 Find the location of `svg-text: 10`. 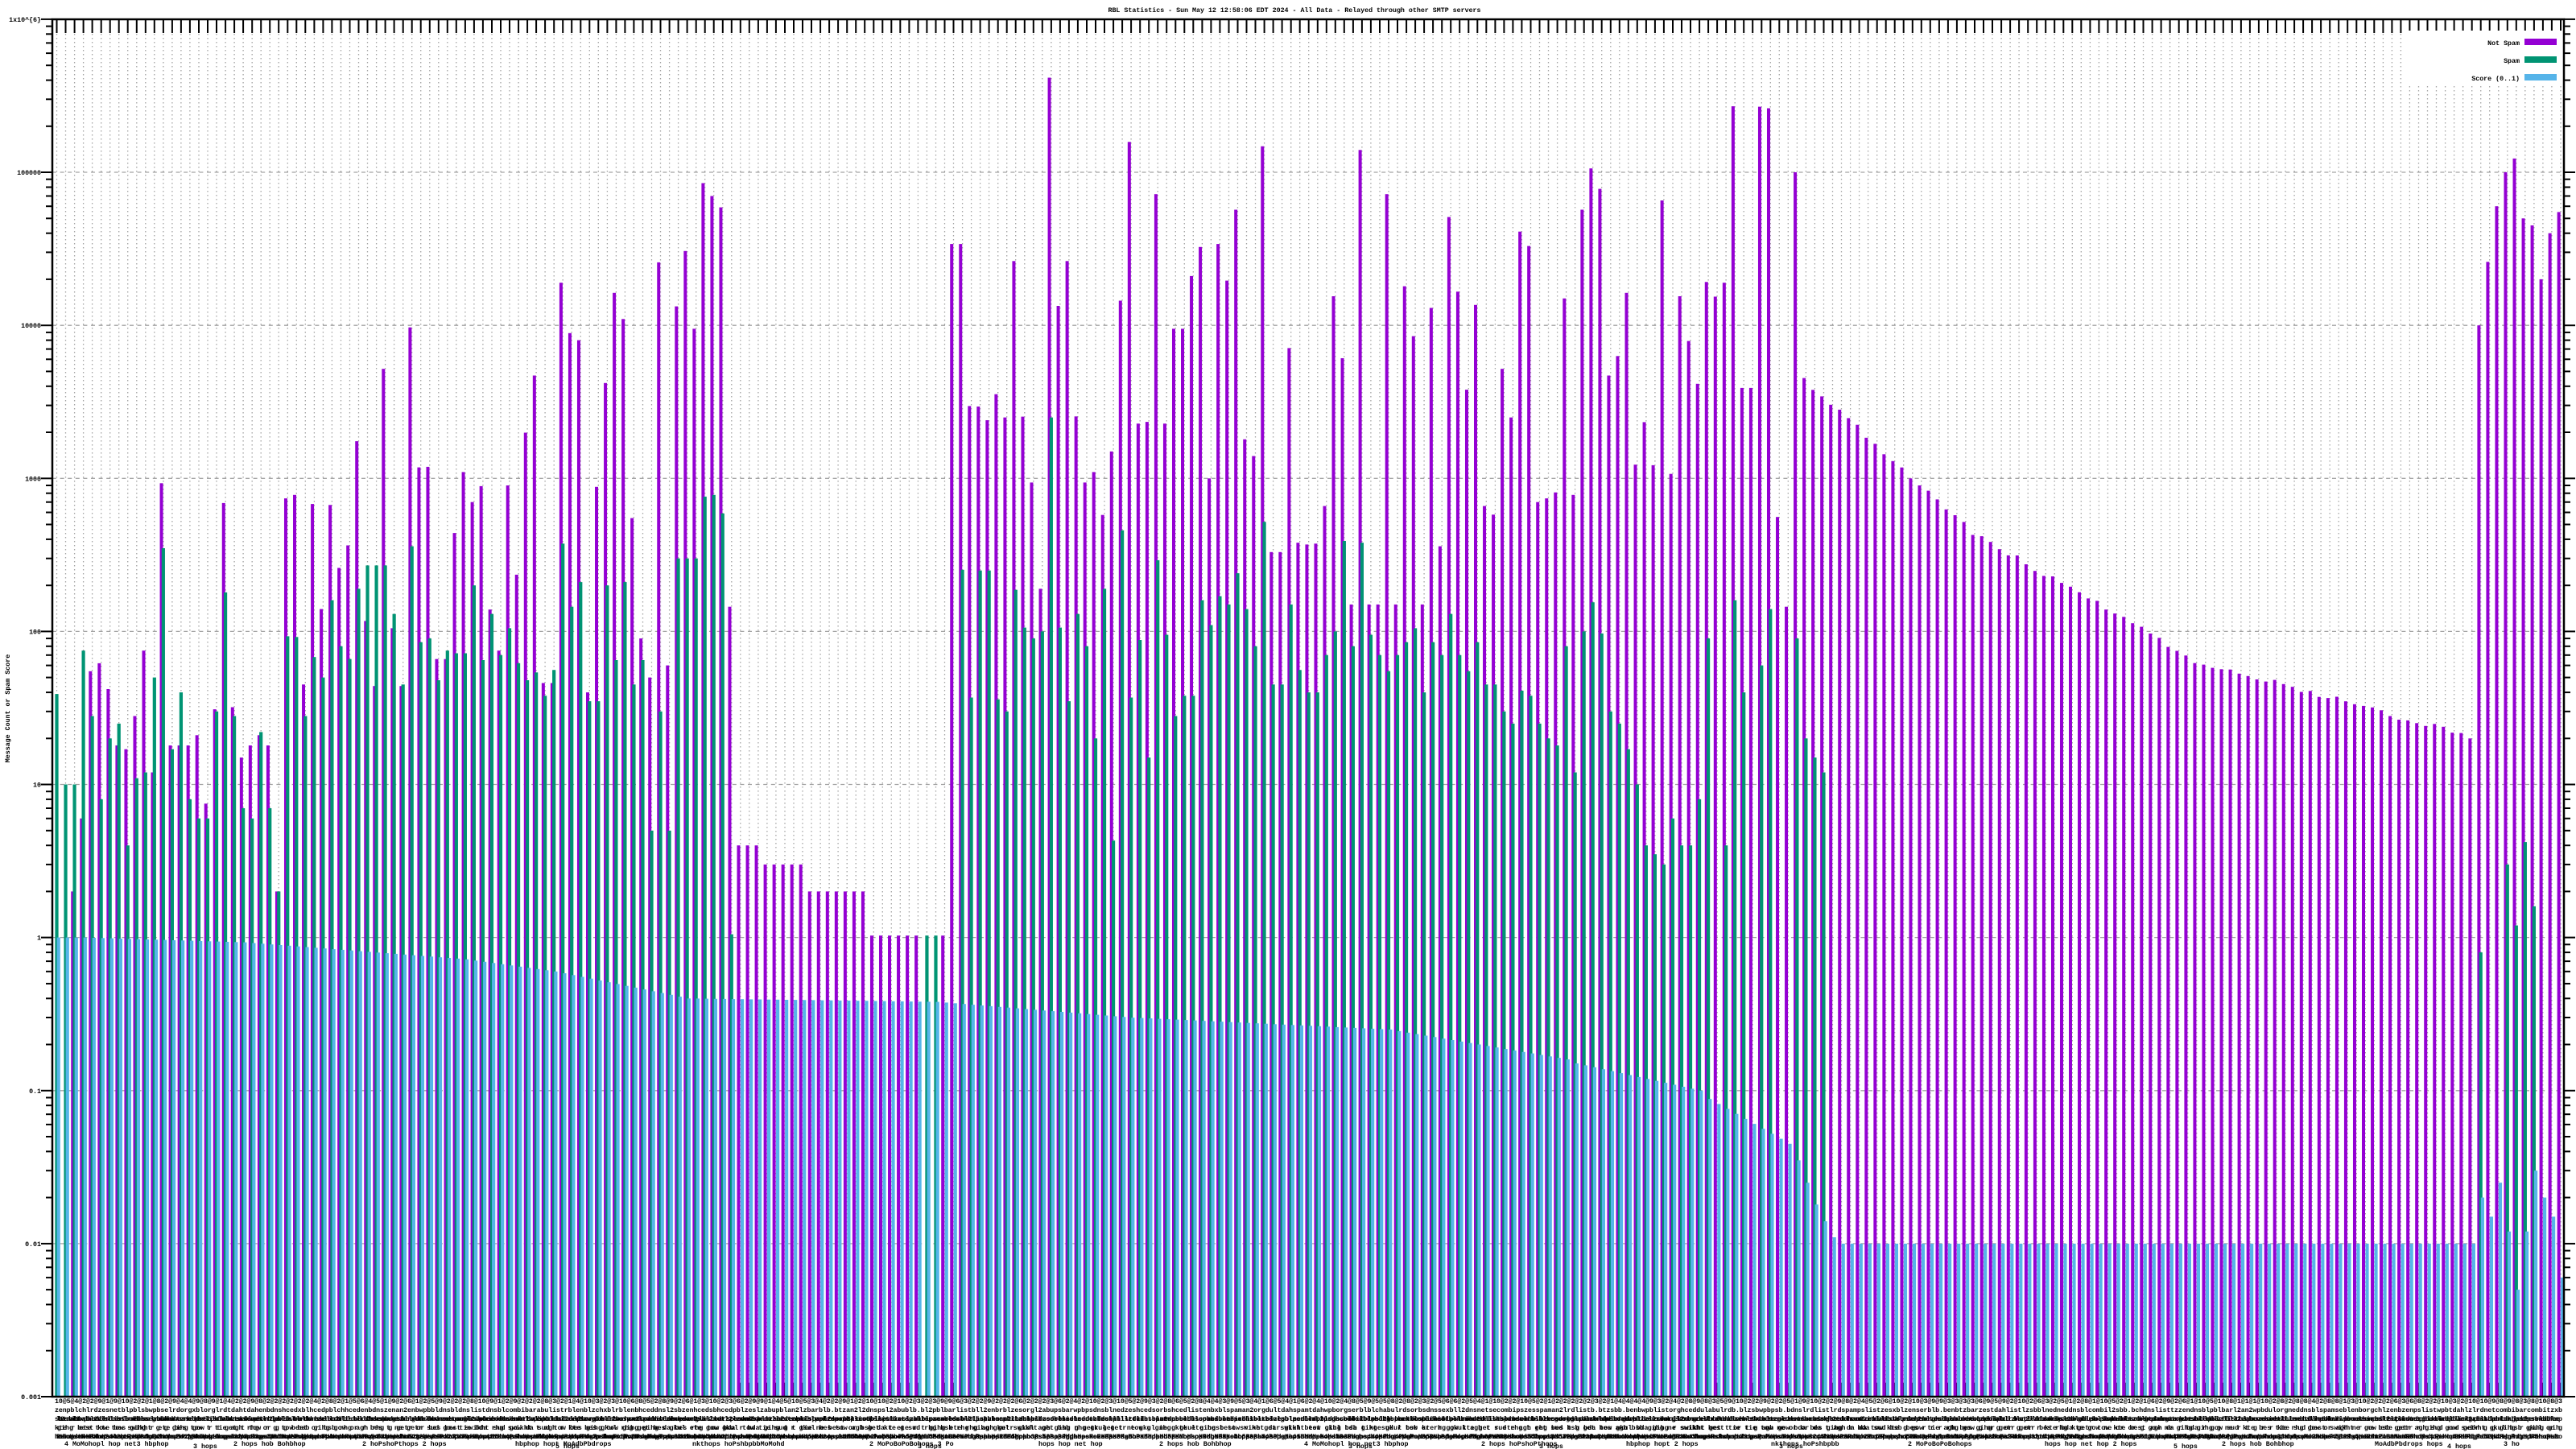

svg-text: 10 is located at coordinates (37, 786).